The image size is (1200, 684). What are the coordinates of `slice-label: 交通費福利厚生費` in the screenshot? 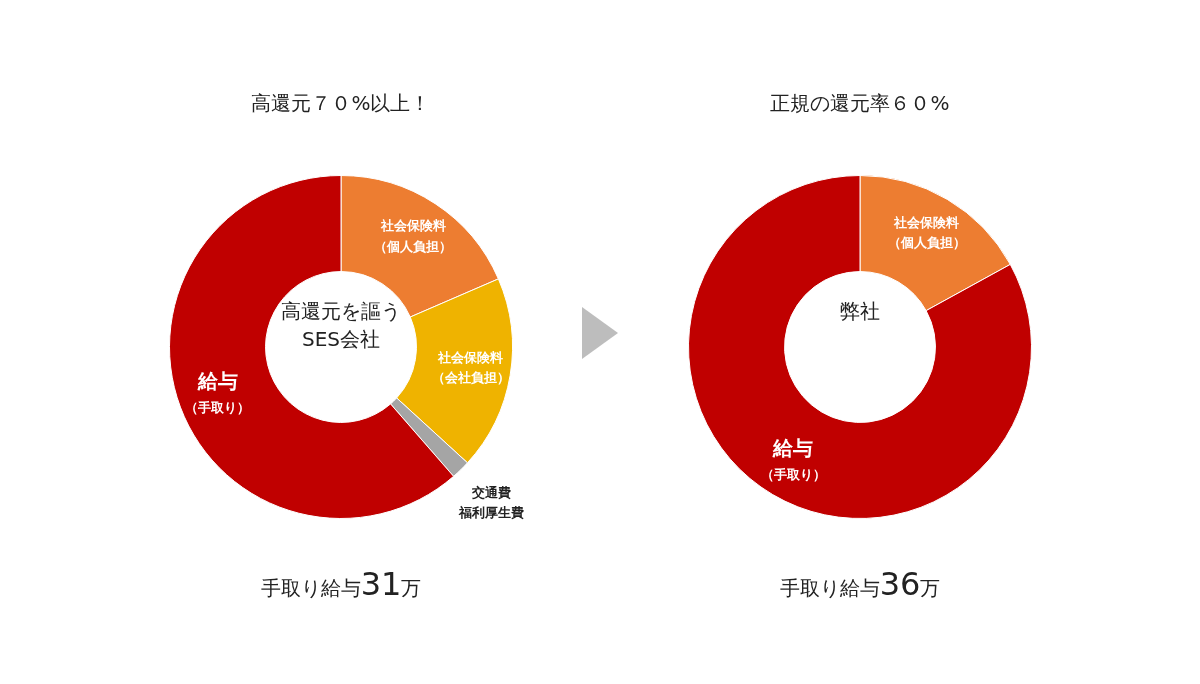 It's located at (491, 502).